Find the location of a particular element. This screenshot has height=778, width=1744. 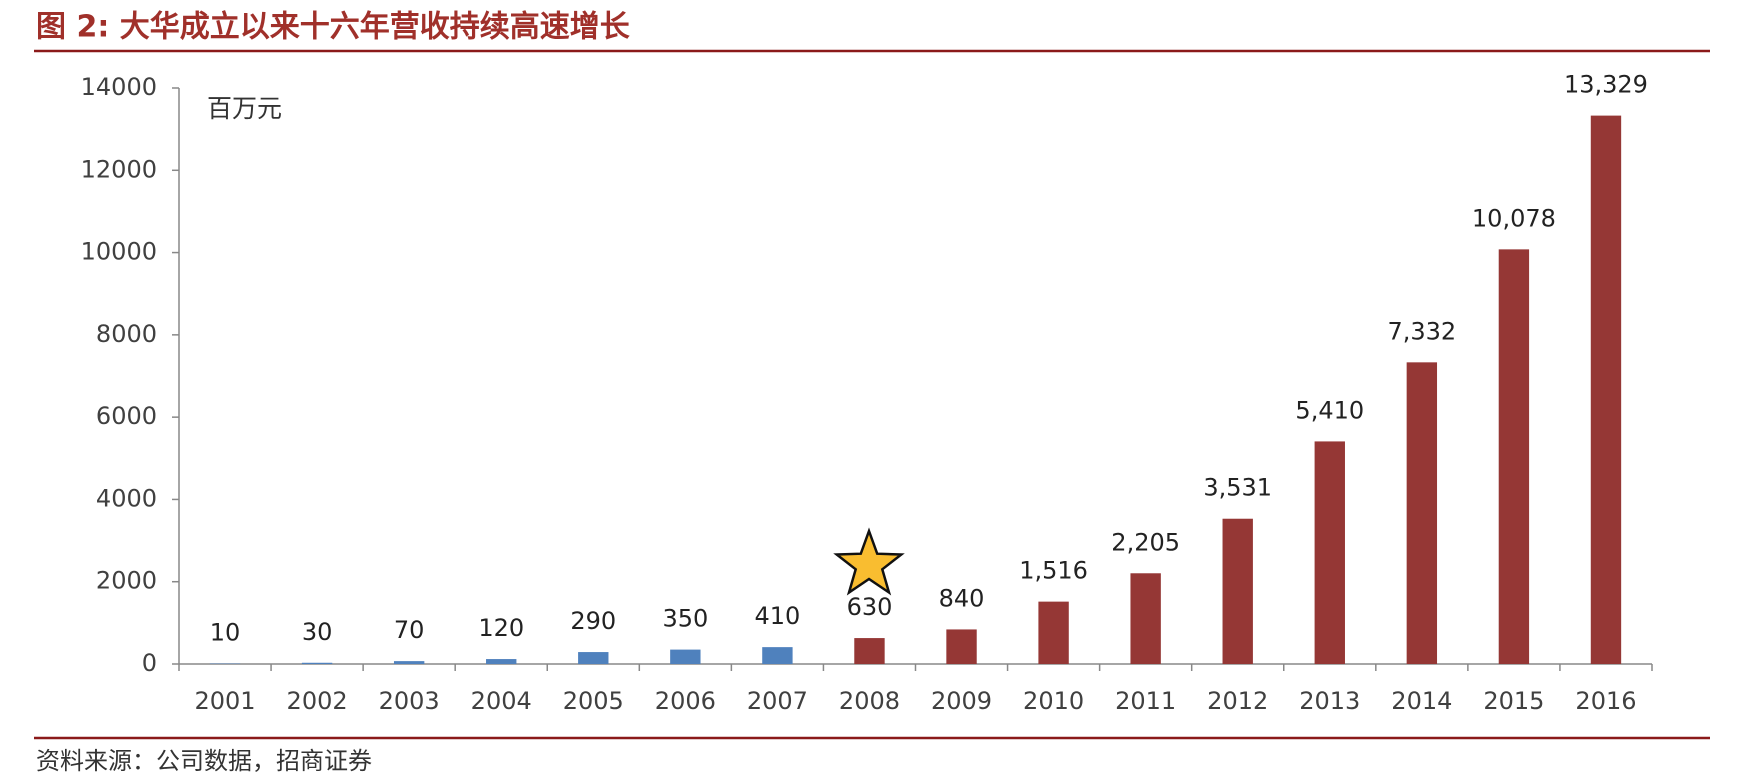

data-label: 290 is located at coordinates (593, 621).